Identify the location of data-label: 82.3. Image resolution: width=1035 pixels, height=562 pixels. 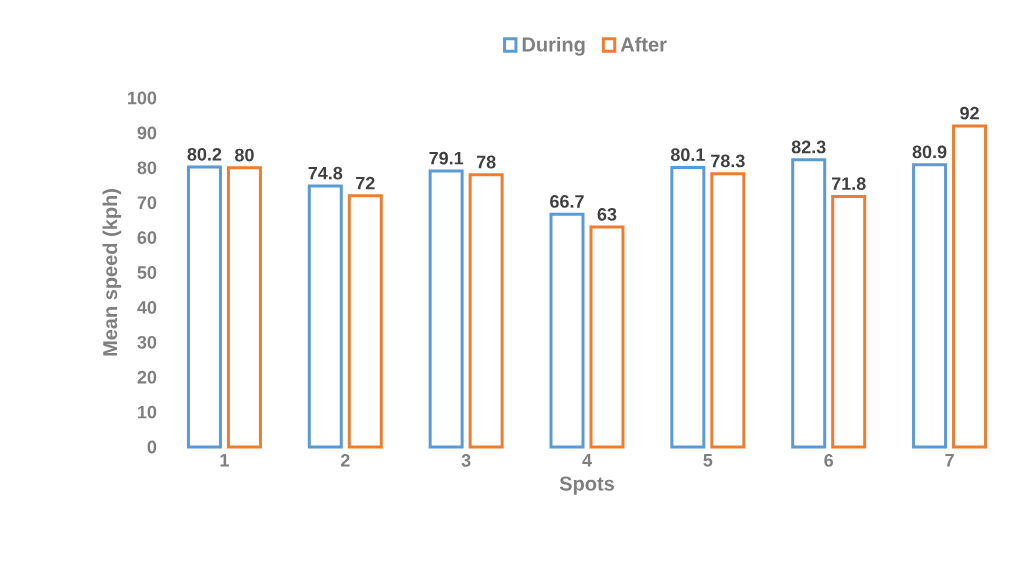
(808, 147).